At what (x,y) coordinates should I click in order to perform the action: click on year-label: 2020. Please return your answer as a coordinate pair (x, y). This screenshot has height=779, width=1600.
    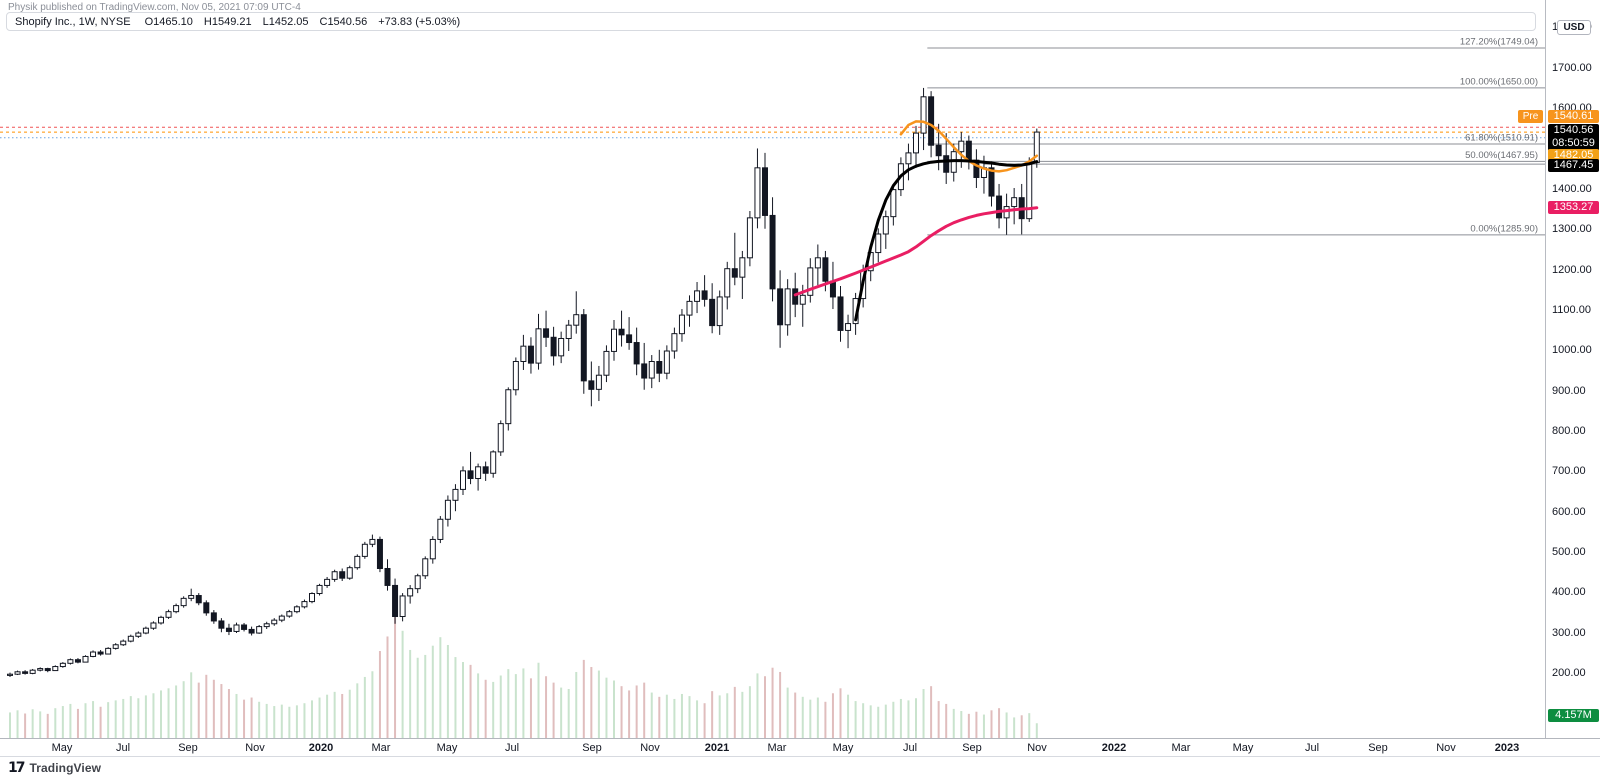
    Looking at the image, I should click on (321, 748).